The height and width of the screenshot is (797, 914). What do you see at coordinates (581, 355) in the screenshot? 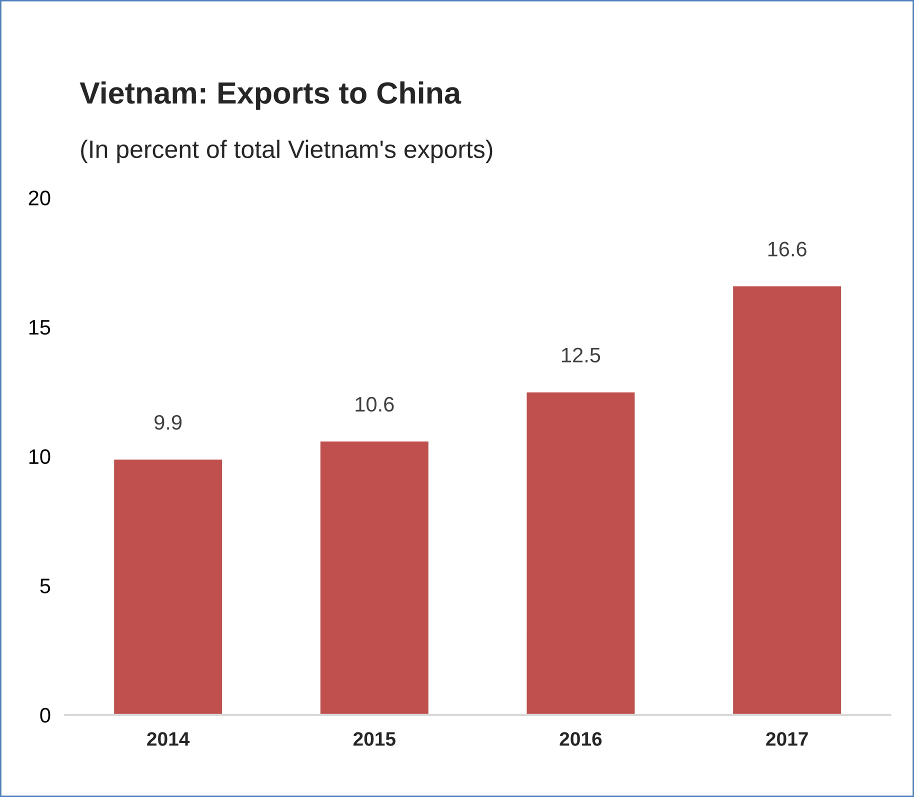
I see `data-label: 12.5` at bounding box center [581, 355].